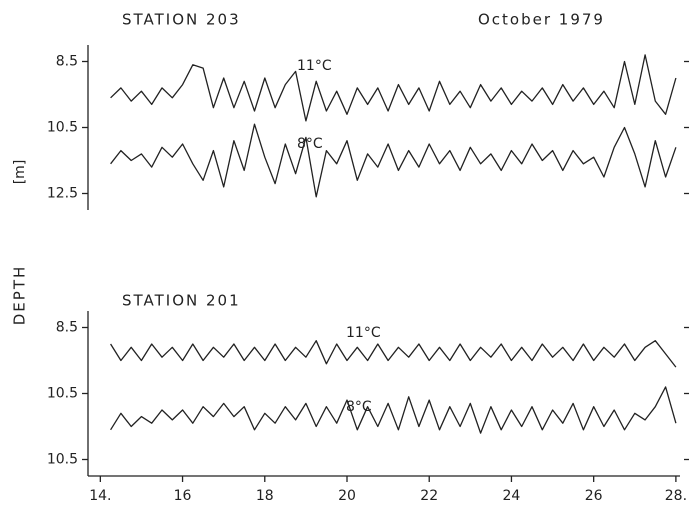 Image resolution: width=696 pixels, height=517 pixels. I want to click on x-tick-label: 20, so click(347, 496).